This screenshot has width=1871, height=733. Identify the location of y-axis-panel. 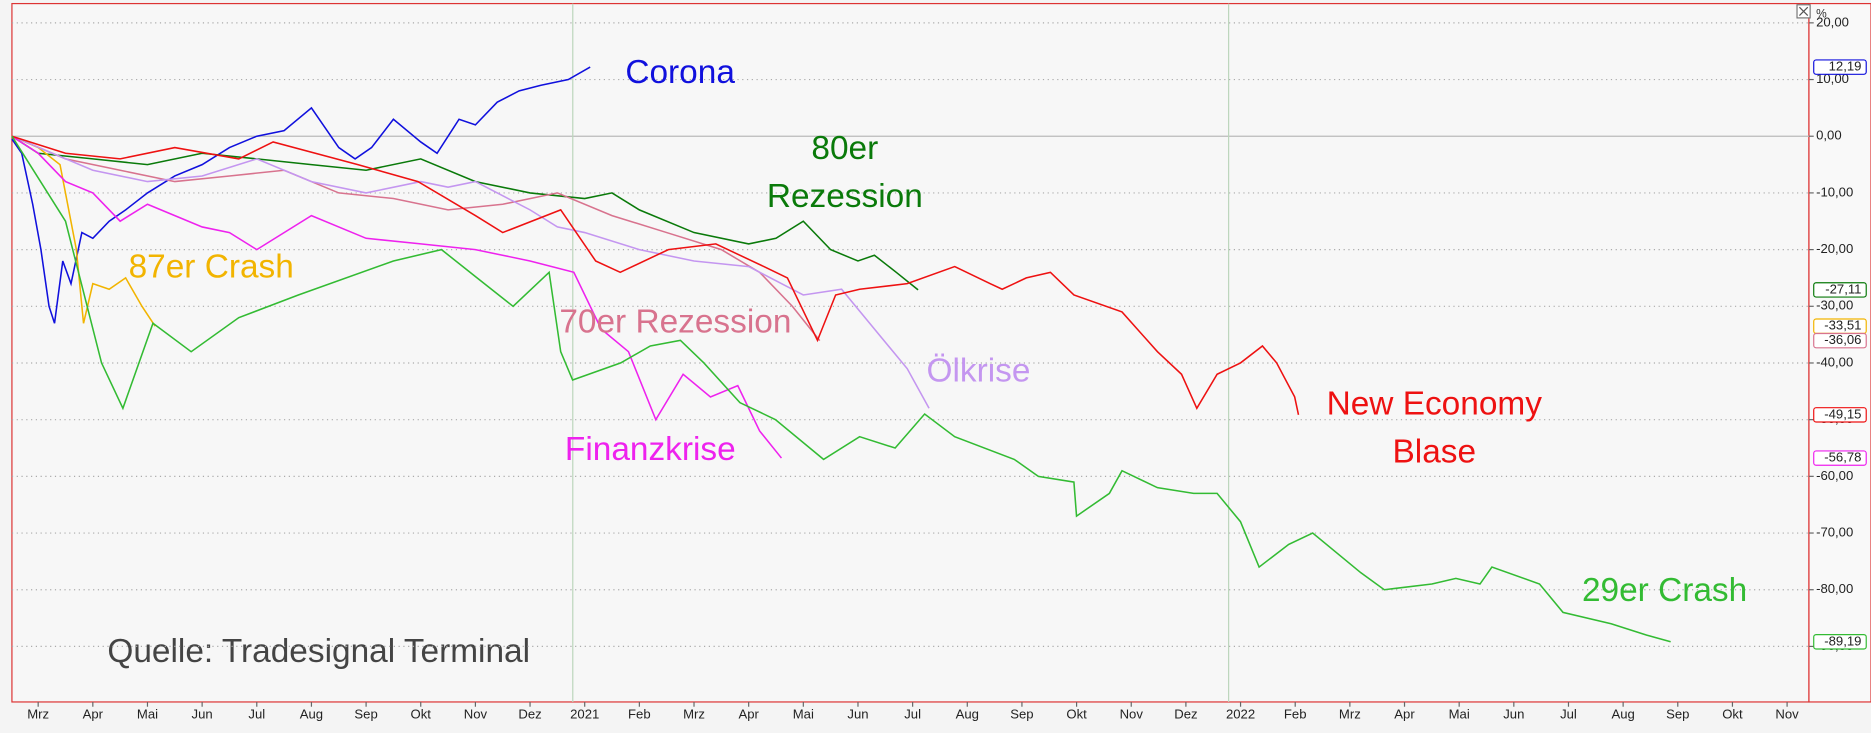
(1839, 352).